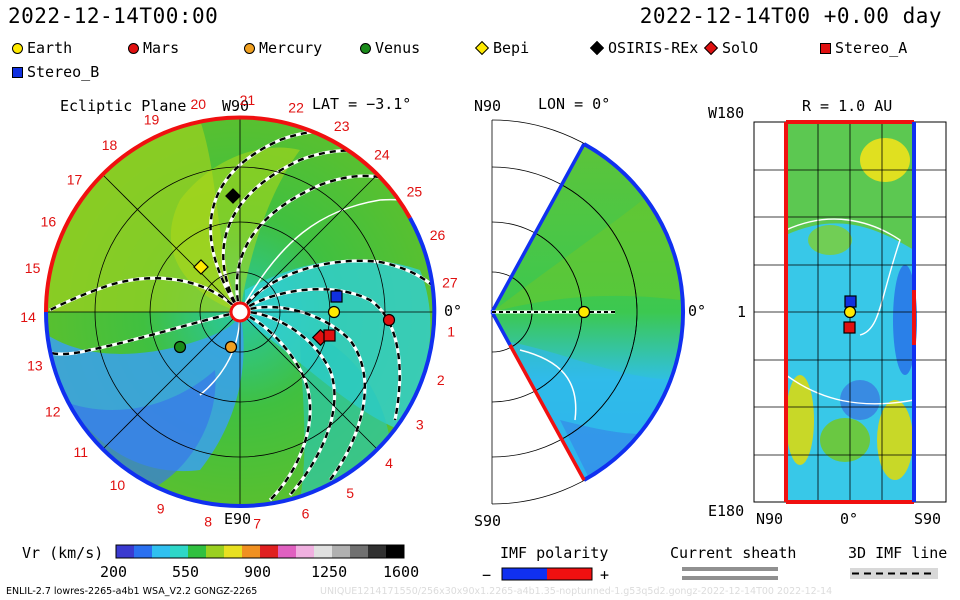  Describe the element at coordinates (742, 312) in the screenshot. I see `shell-mid-left-label: 1` at that location.